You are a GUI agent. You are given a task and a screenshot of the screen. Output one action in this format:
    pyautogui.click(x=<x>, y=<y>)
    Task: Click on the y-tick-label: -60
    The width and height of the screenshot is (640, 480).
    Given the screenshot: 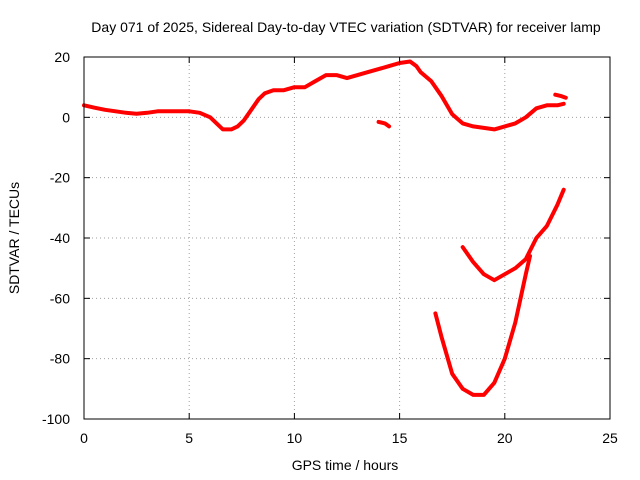 What is the action you would take?
    pyautogui.click(x=60, y=298)
    